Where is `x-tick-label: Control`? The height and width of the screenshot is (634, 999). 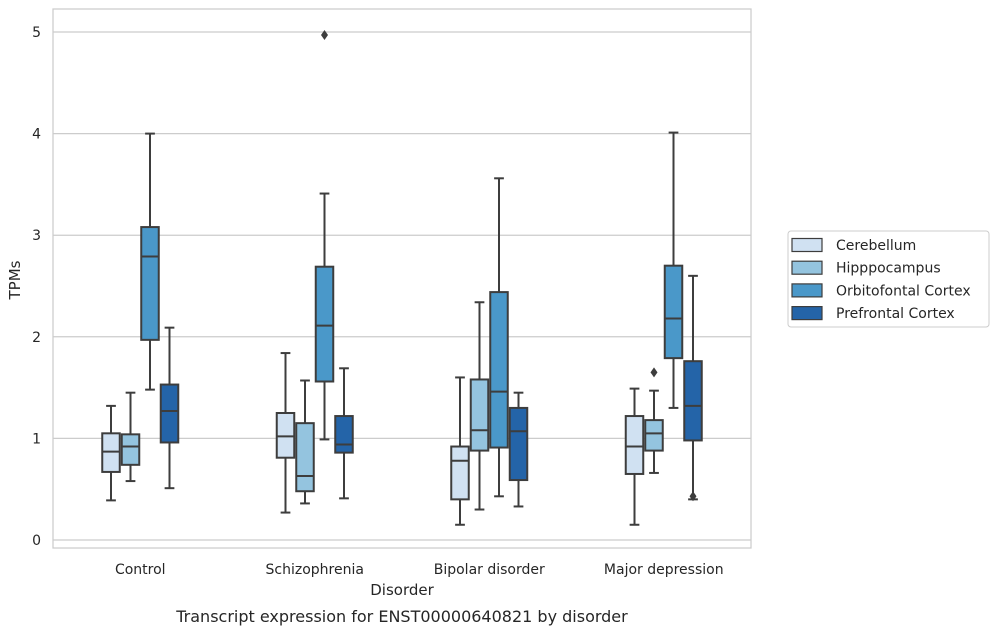
x-tick-label: Control is located at coordinates (140, 570).